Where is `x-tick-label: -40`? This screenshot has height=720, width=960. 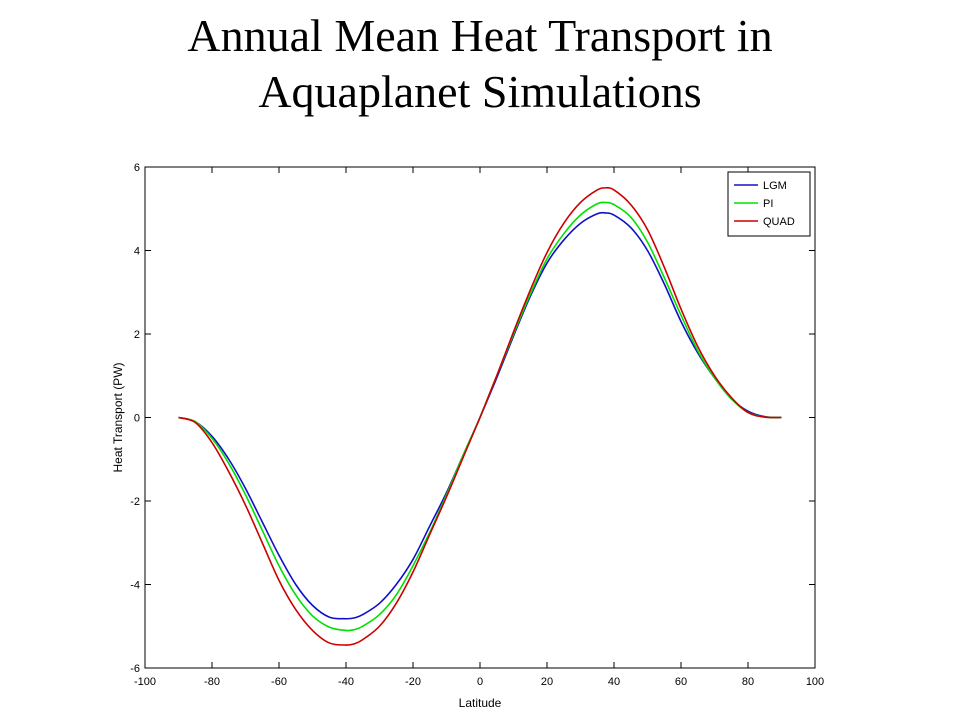 x-tick-label: -40 is located at coordinates (346, 682).